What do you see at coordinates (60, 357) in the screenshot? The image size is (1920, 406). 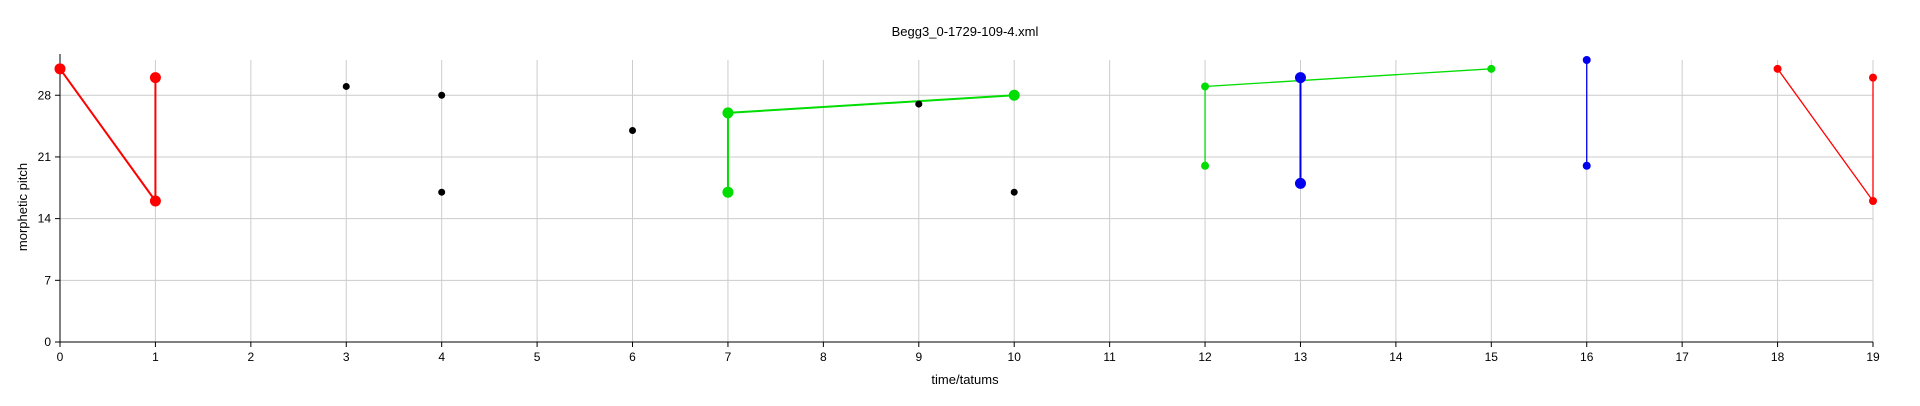 I see `x-tick-label: 0` at bounding box center [60, 357].